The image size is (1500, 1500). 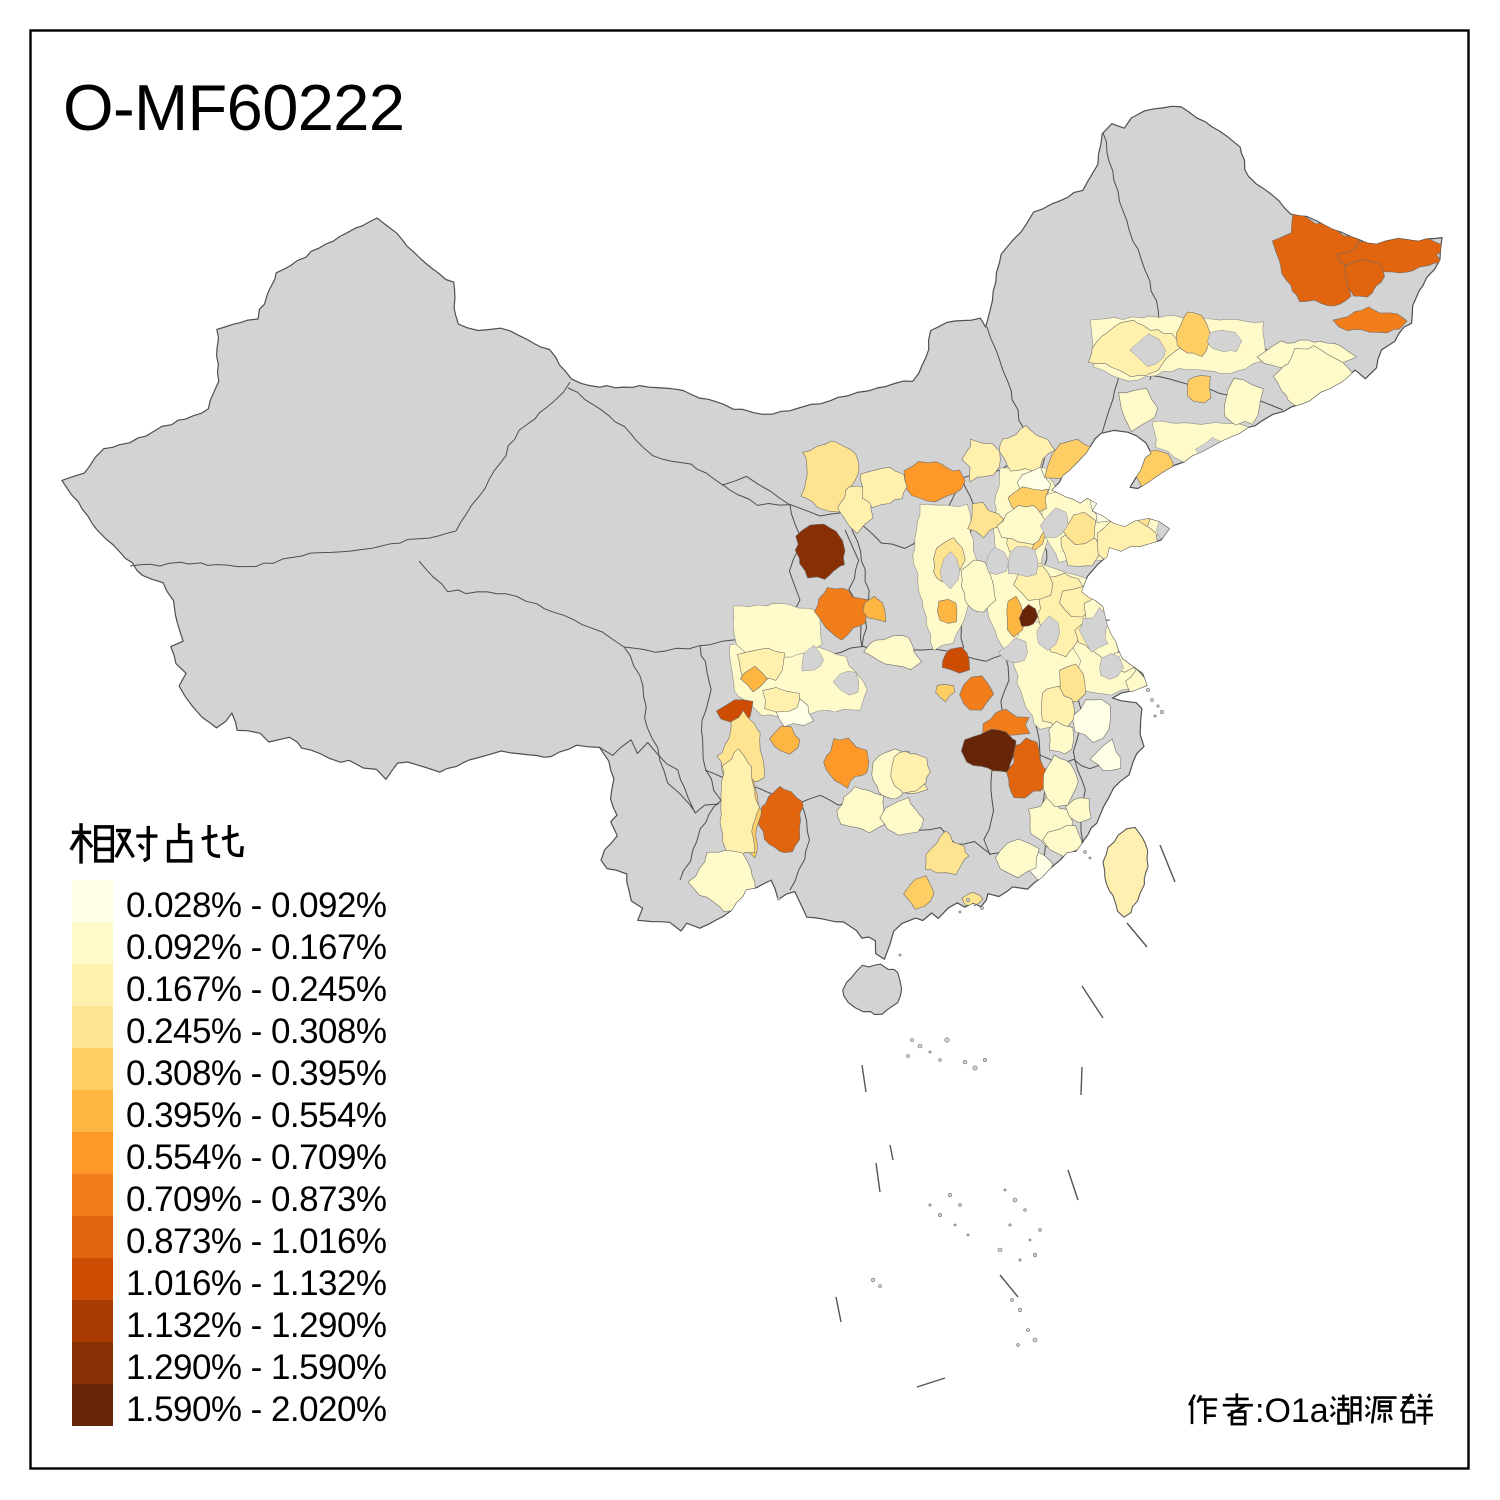 What do you see at coordinates (234, 107) in the screenshot?
I see `svg-text: O-MF60222` at bounding box center [234, 107].